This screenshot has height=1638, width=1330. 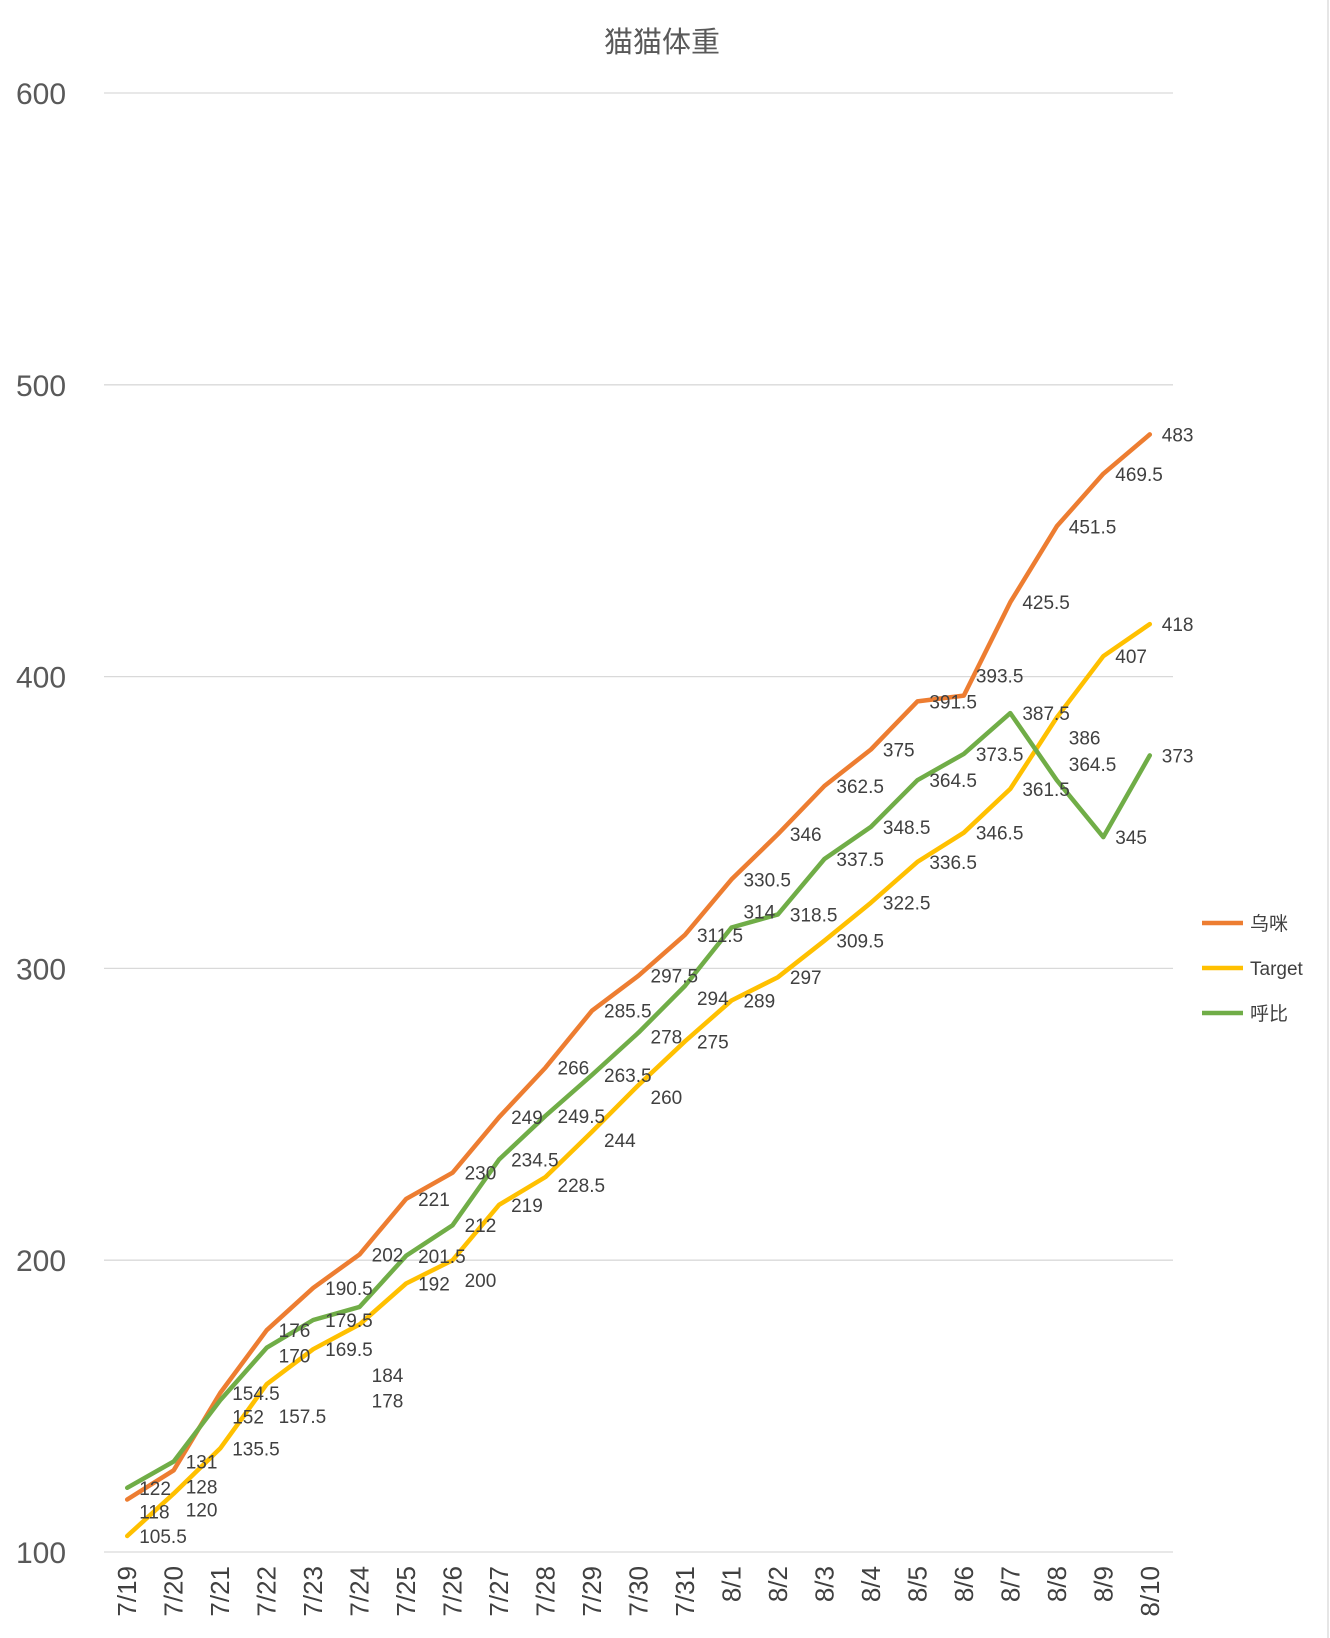 What do you see at coordinates (899, 751) in the screenshot?
I see `data-label: 375` at bounding box center [899, 751].